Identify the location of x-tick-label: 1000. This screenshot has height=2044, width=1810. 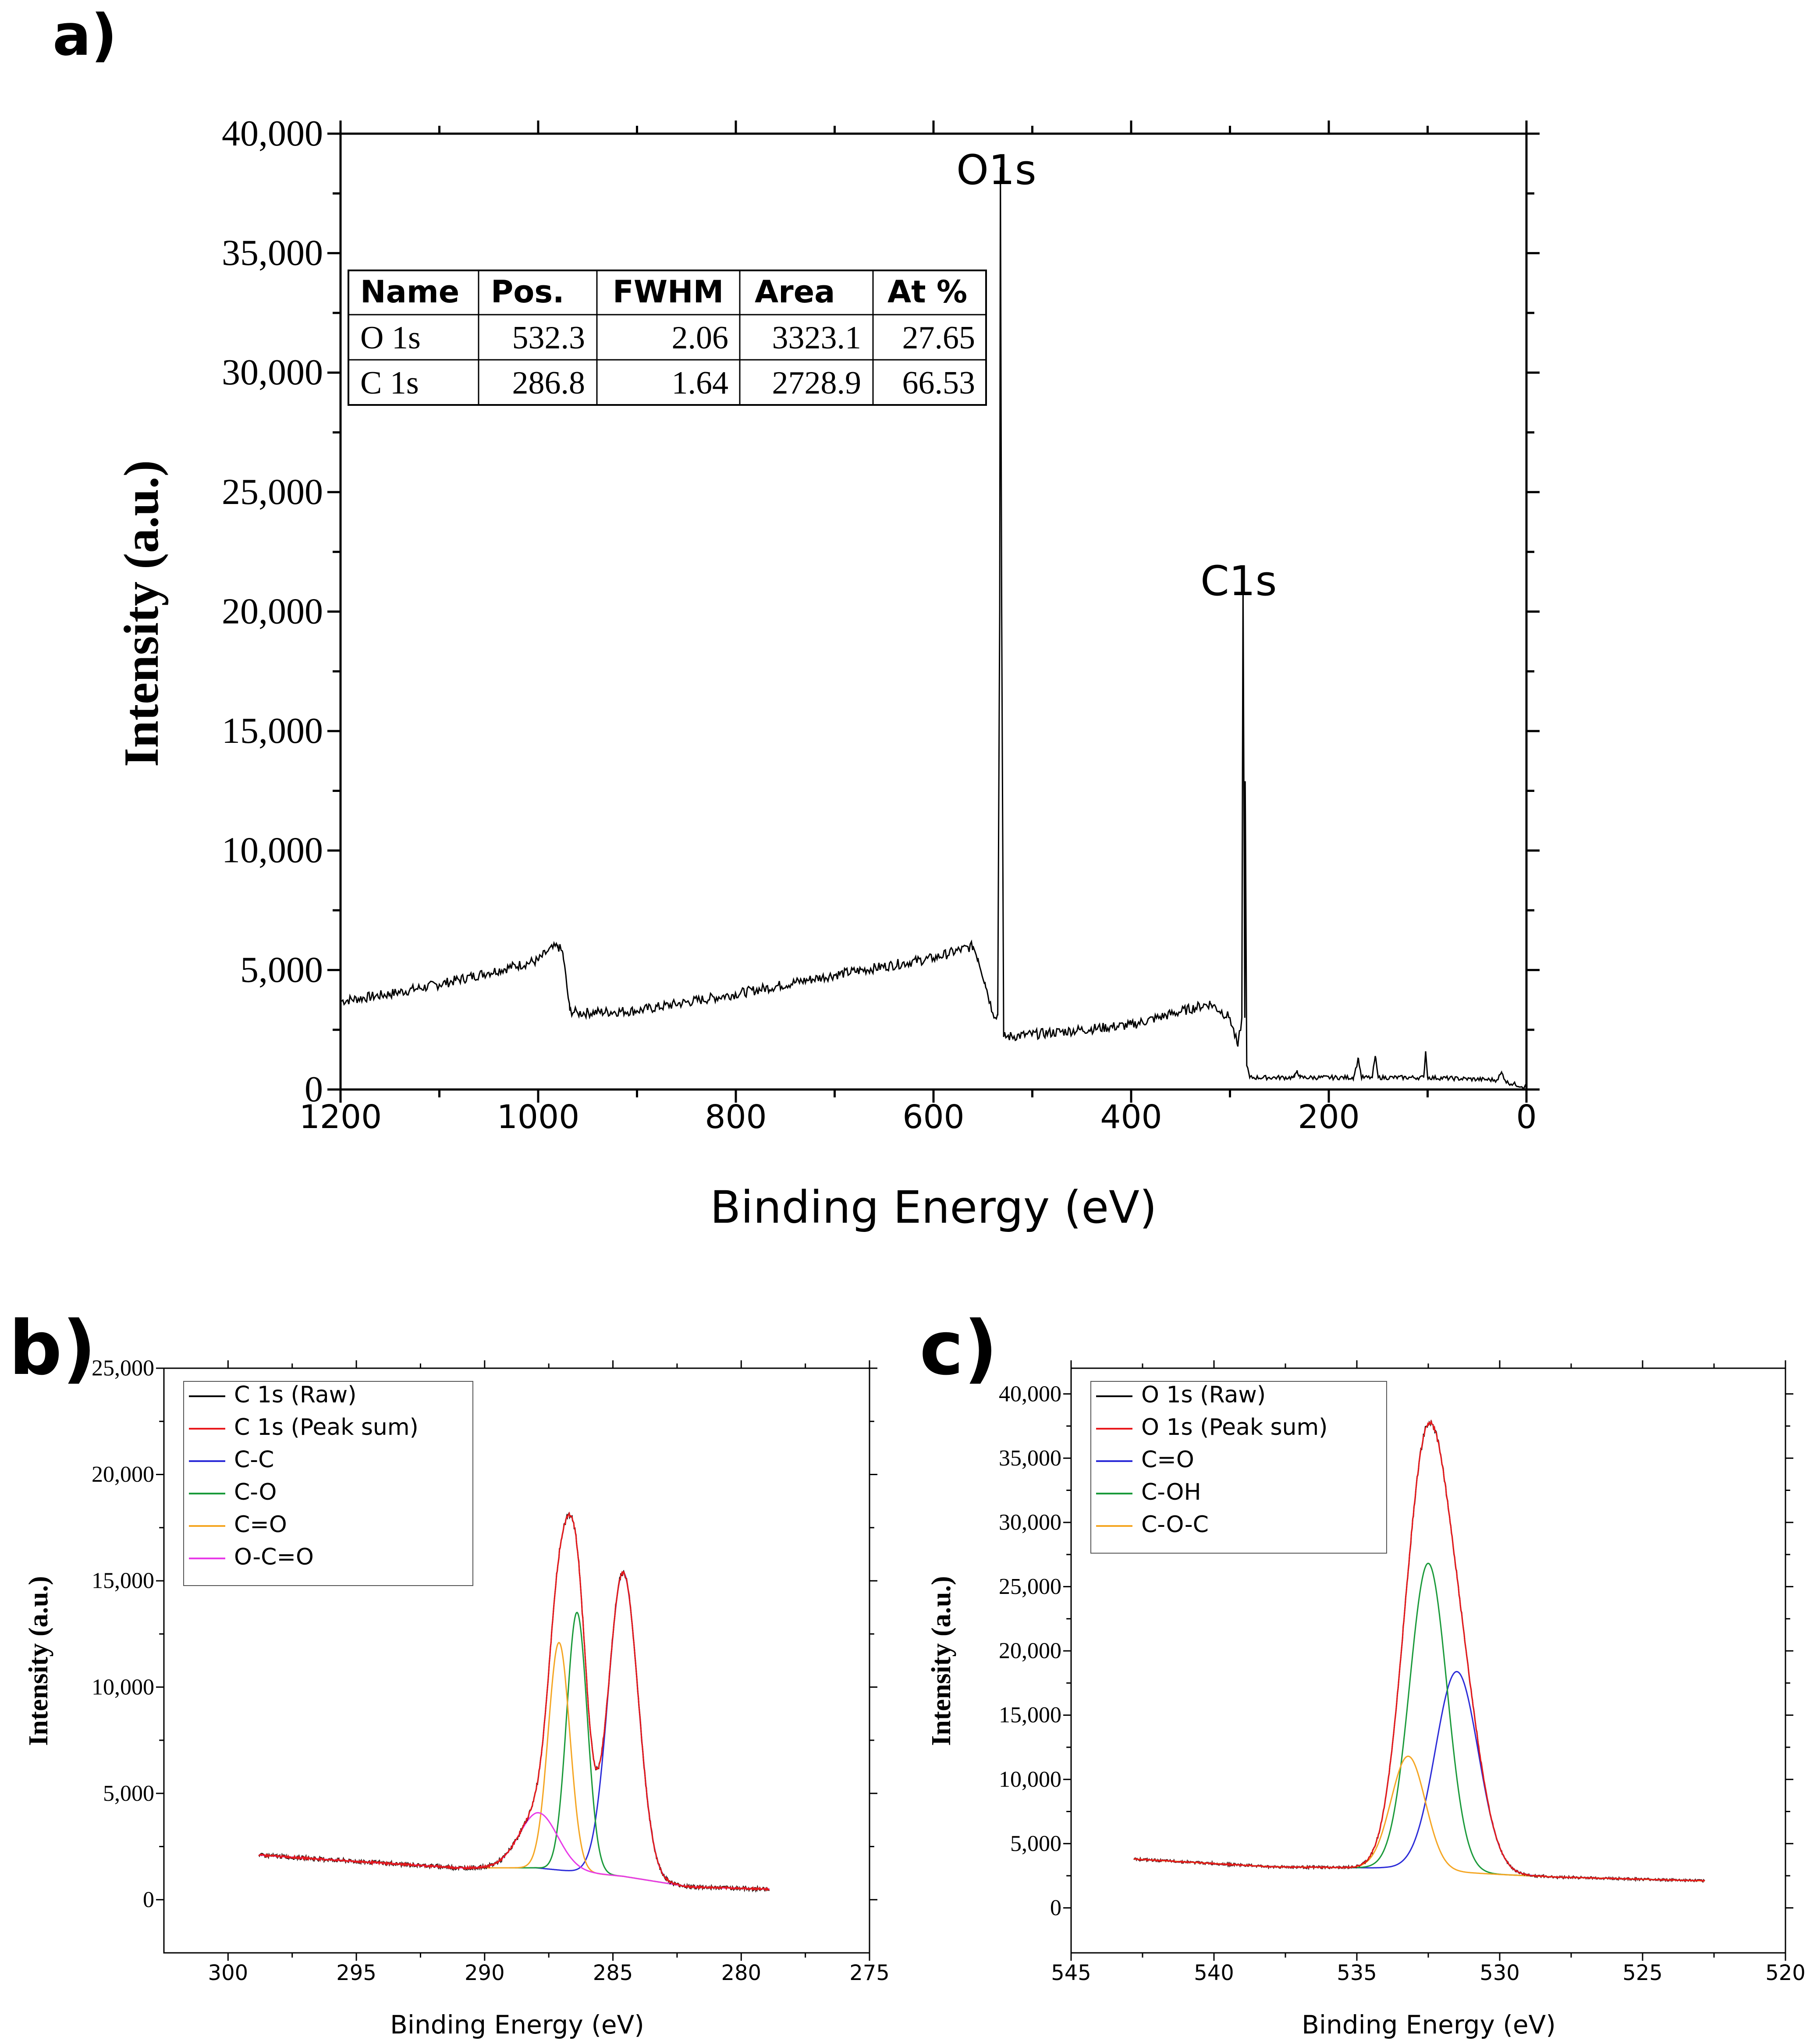
(538, 1117).